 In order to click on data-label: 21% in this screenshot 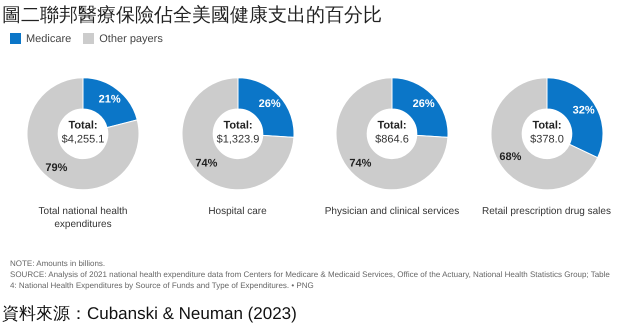, I will do `click(109, 100)`.